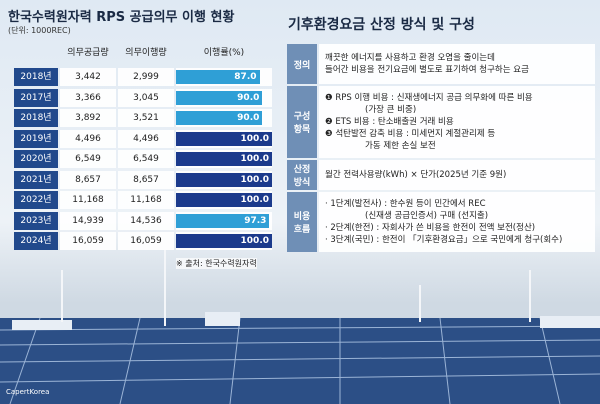 Image resolution: width=600 pixels, height=404 pixels. I want to click on year-cell: 2022년, so click(36, 200).